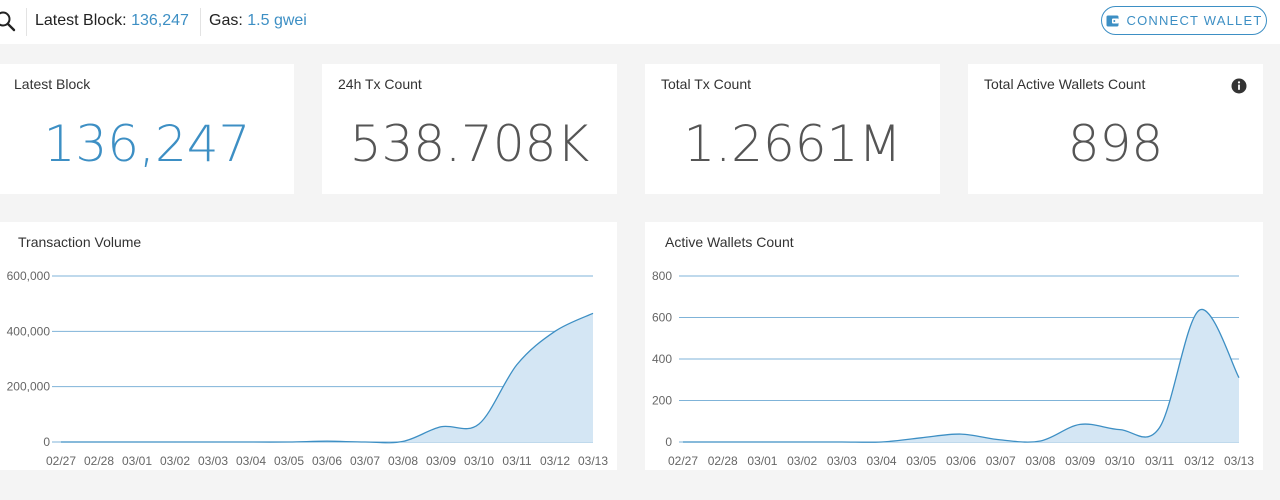 This screenshot has width=1280, height=500. I want to click on wallet-icon, so click(1112, 20).